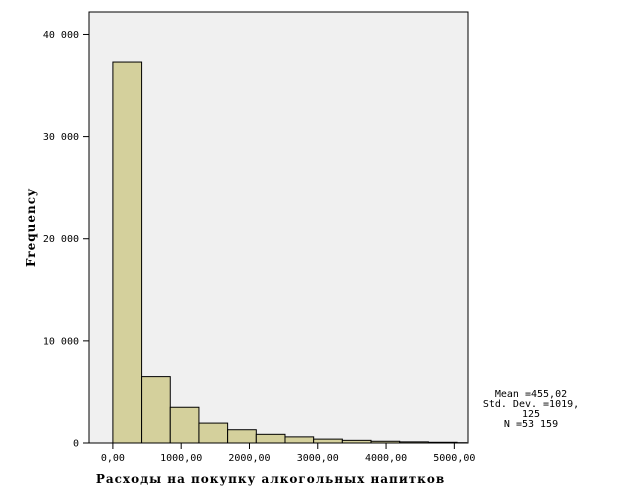  Describe the element at coordinates (318, 458) in the screenshot. I see `x-tick-label: 3000,00` at that location.